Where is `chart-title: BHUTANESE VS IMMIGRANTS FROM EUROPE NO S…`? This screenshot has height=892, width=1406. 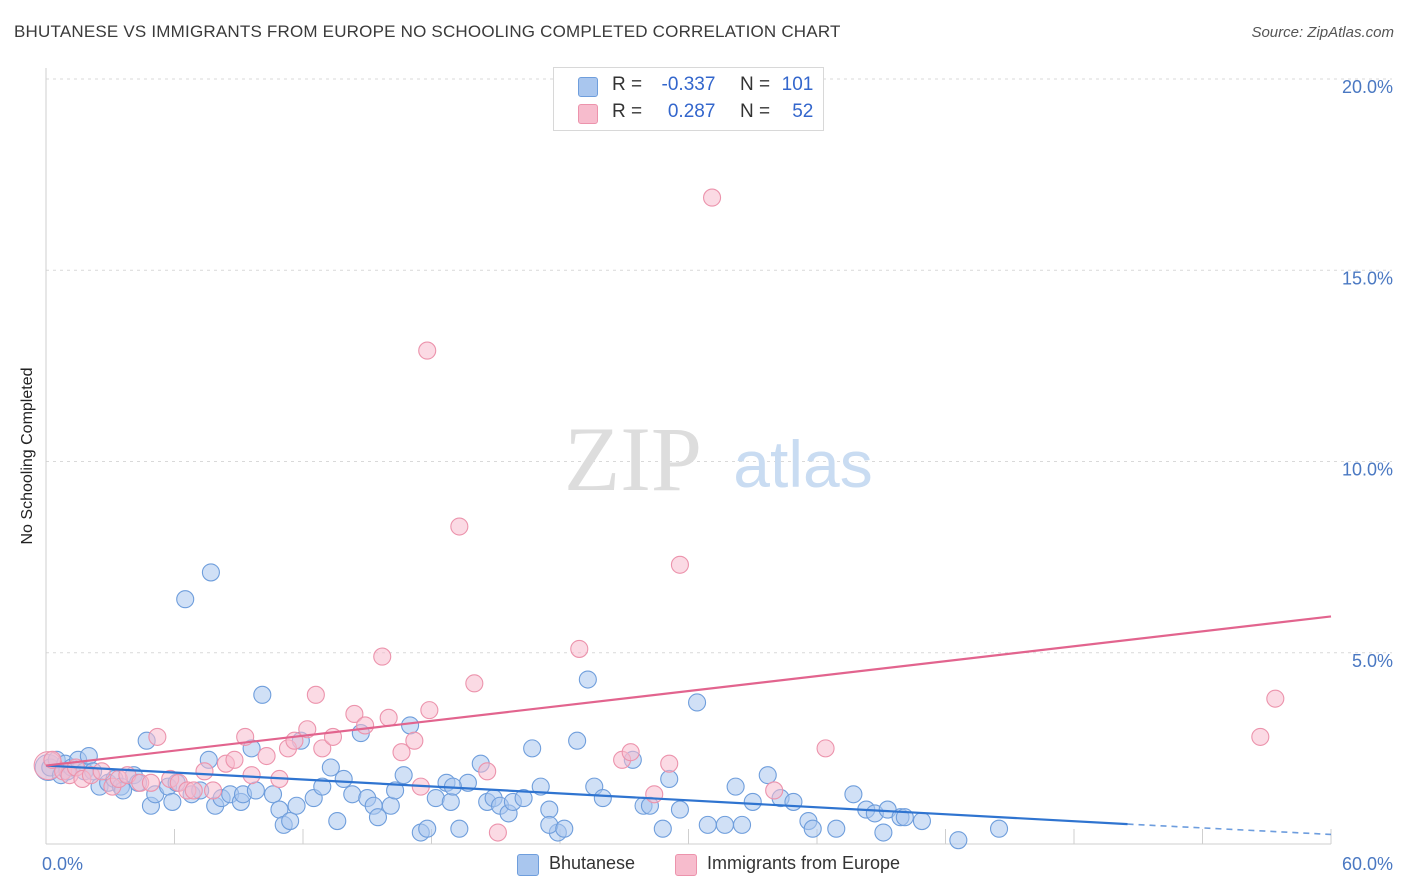
chart-title: BHUTANESE VS IMMIGRANTS FROM EUROPE NO S… is located at coordinates (427, 31).